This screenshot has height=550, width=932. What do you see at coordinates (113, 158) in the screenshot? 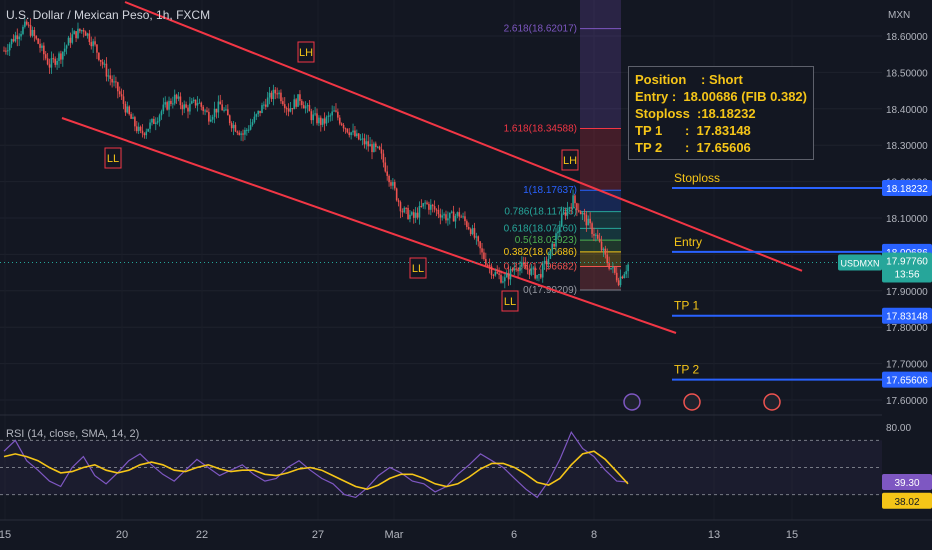
I see `swing-label-box` at bounding box center [113, 158].